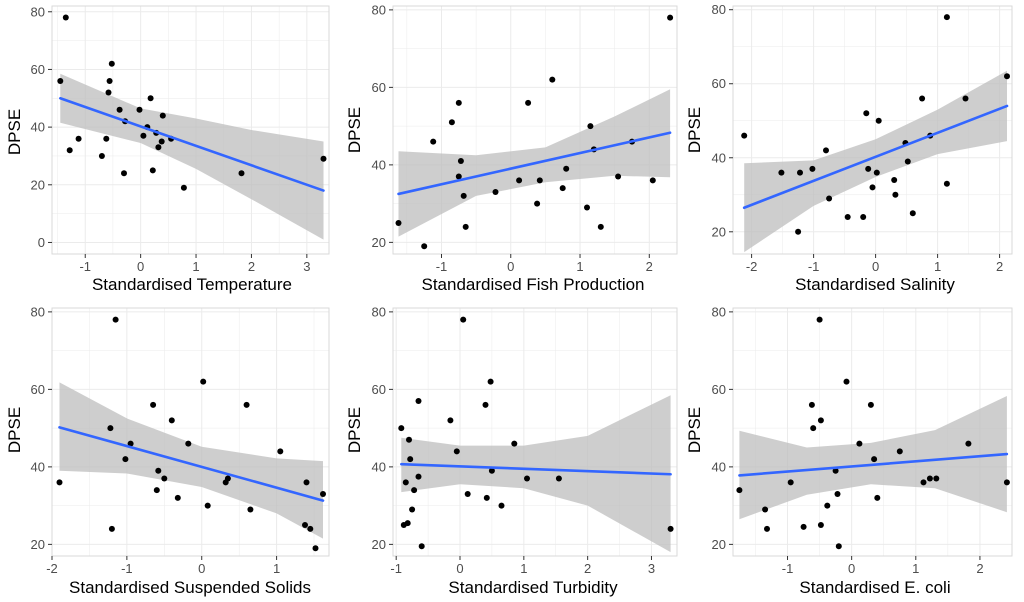 The width and height of the screenshot is (1024, 602). Describe the element at coordinates (396, 568) in the screenshot. I see `panel-turbidity-x-tick-label-0: -1` at that location.